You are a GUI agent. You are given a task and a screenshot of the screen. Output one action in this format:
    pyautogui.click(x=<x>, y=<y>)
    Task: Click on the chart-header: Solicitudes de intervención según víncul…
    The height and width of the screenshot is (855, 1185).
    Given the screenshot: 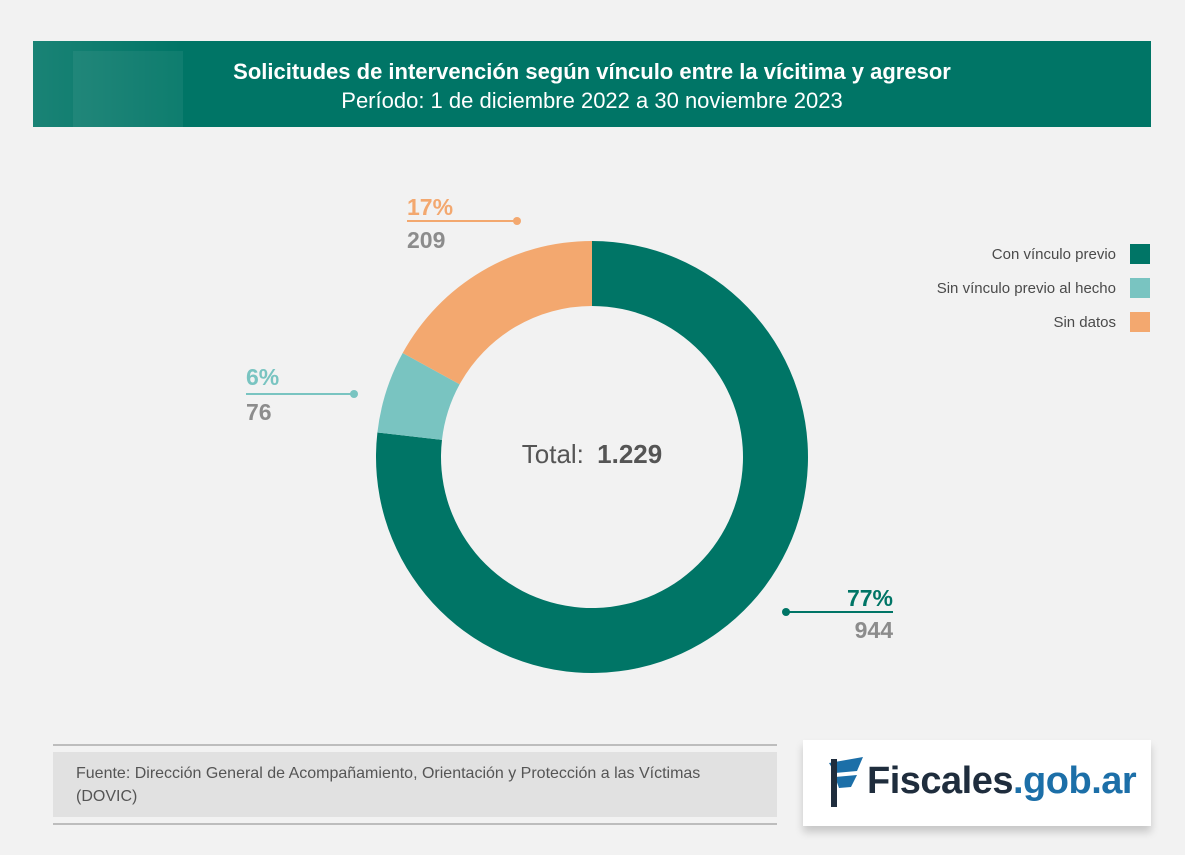 What is the action you would take?
    pyautogui.click(x=592, y=84)
    